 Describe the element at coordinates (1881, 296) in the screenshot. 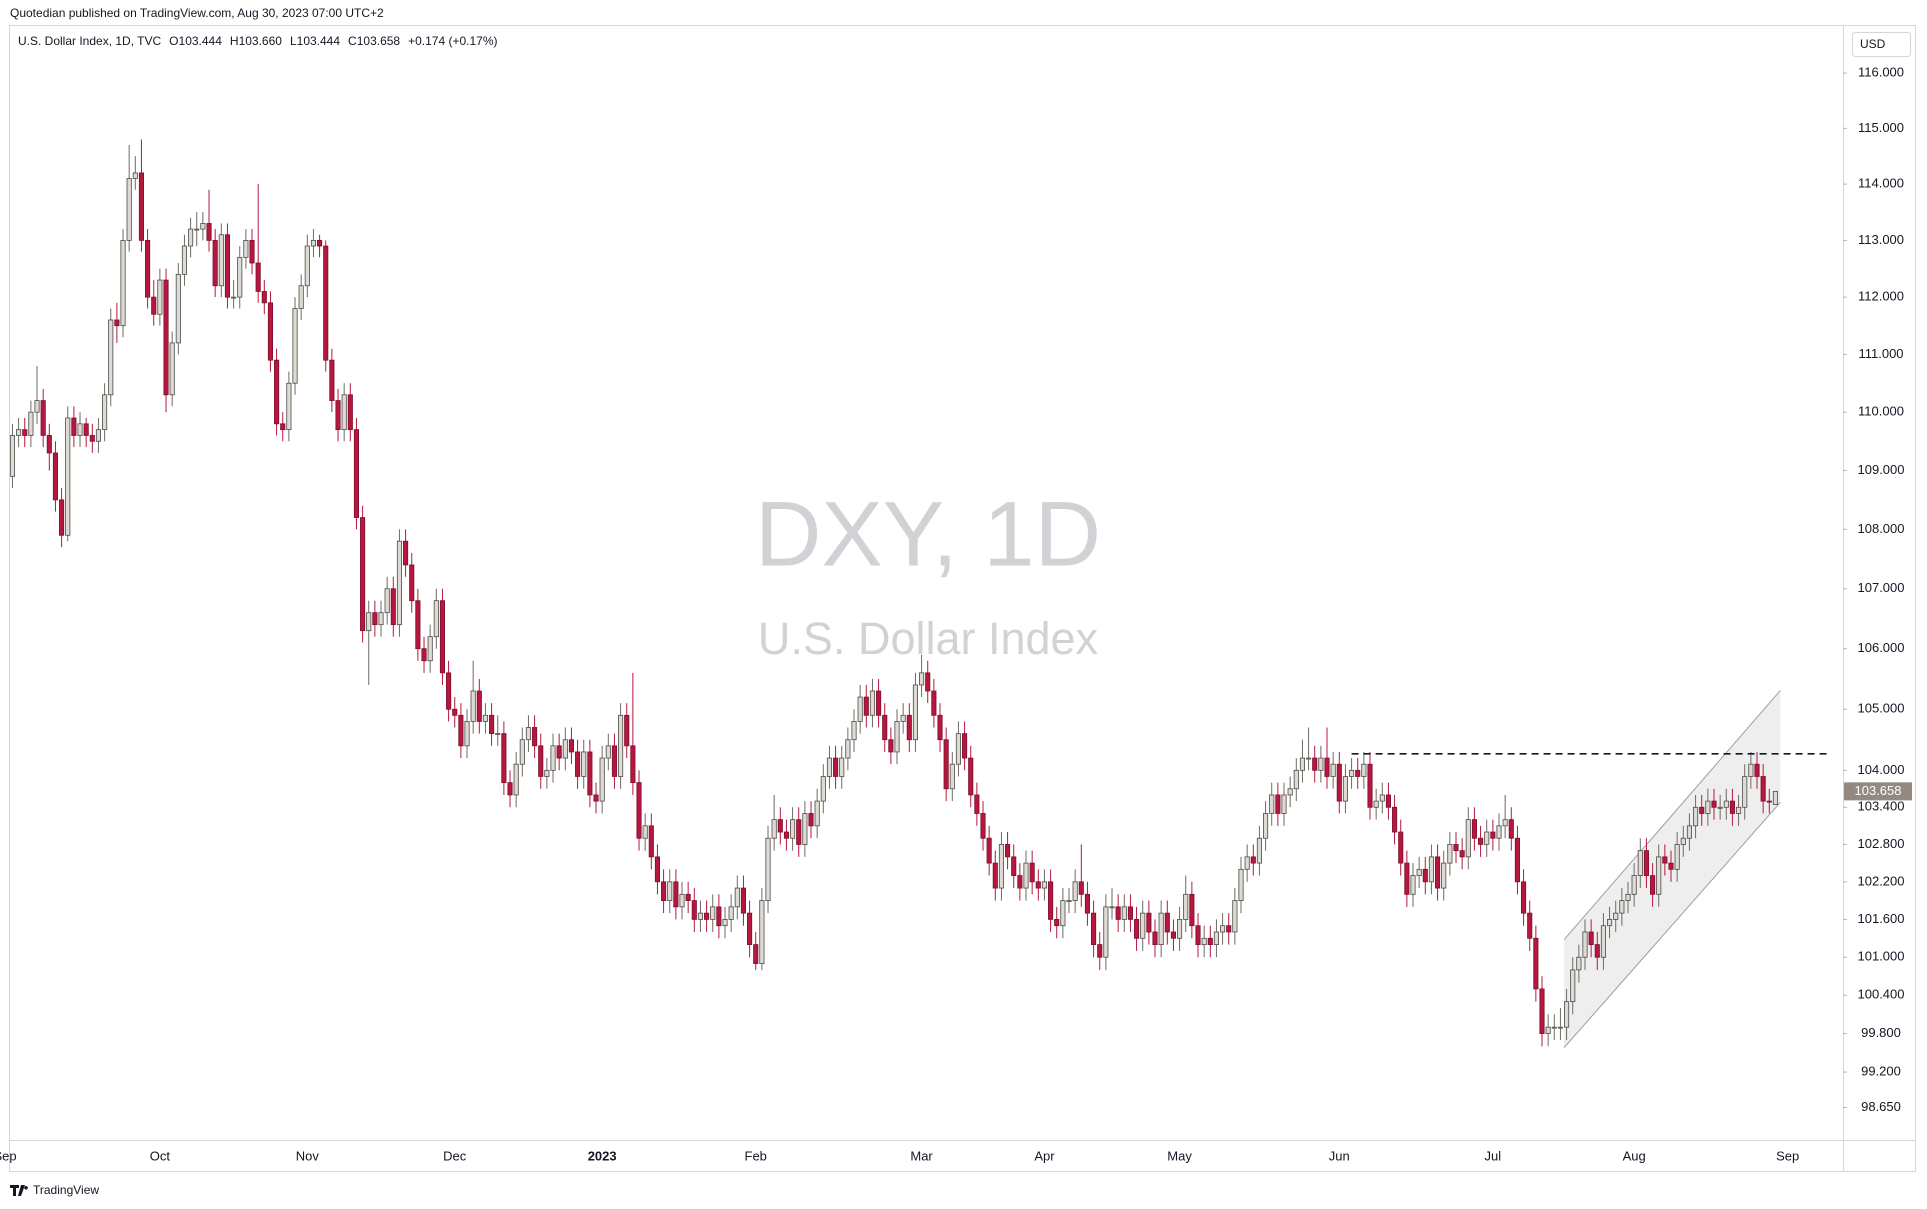

I see `y-tick-label: 112.000` at that location.